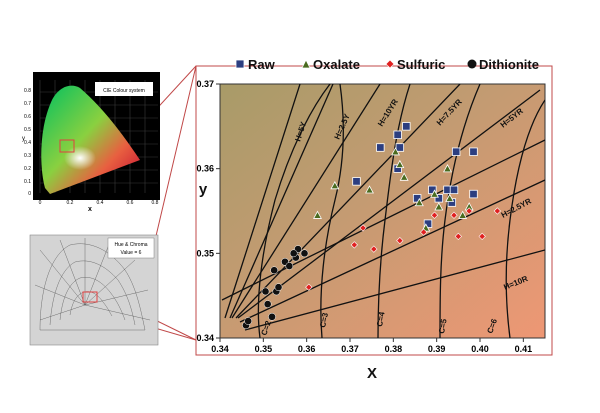 Image resolution: width=600 pixels, height=413 pixels. I want to click on cie-title-box, so click(124, 89).